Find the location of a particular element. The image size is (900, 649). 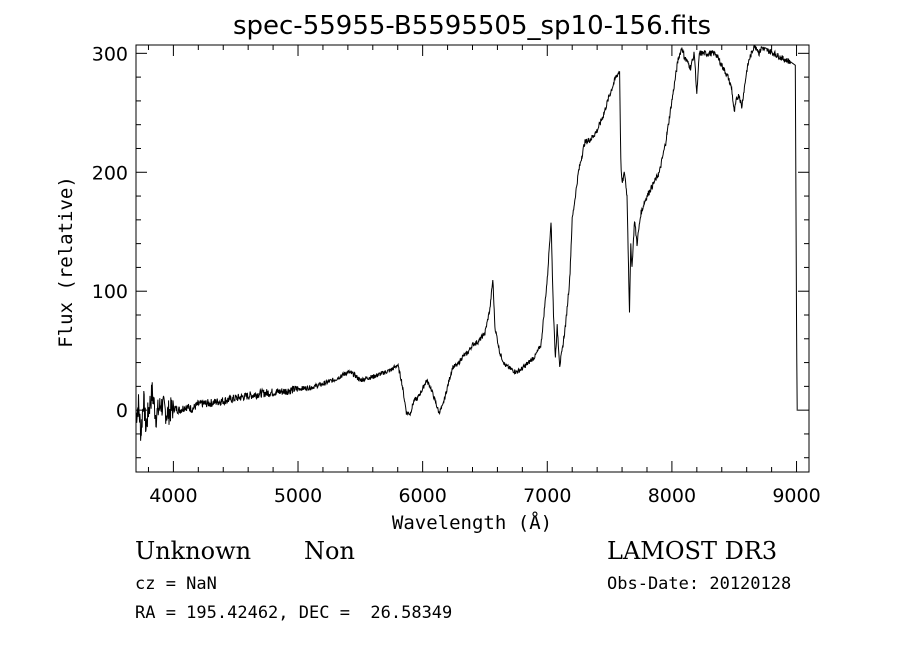

y-tick-label: 300 is located at coordinates (110, 54).